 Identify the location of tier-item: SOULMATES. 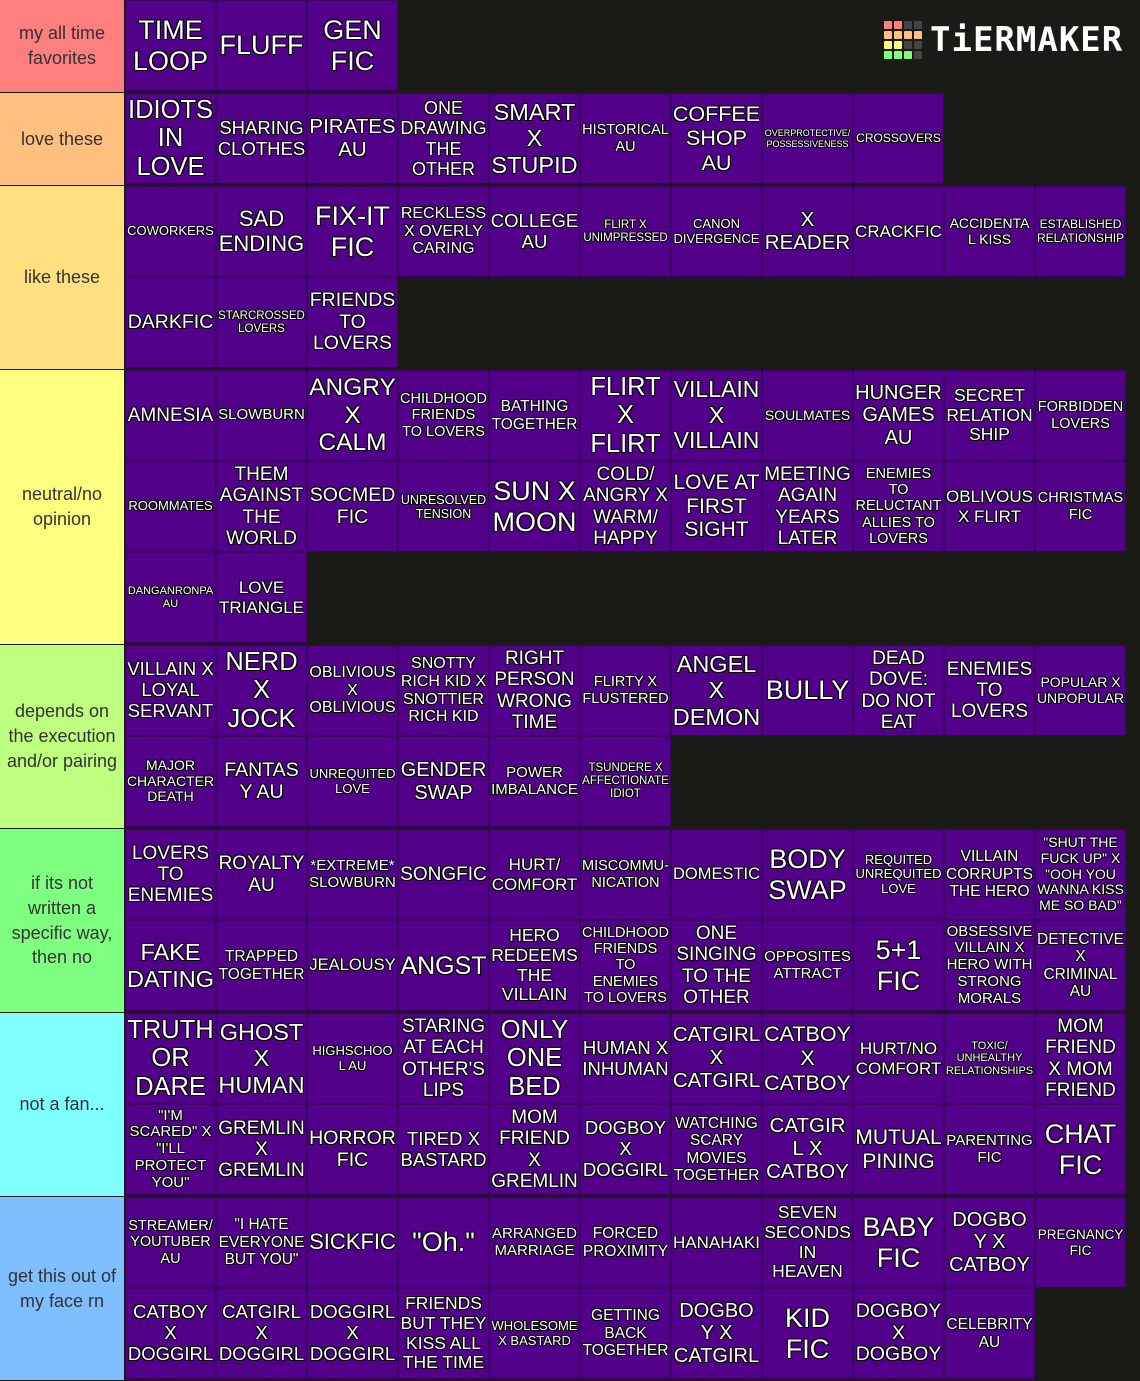
(807, 415).